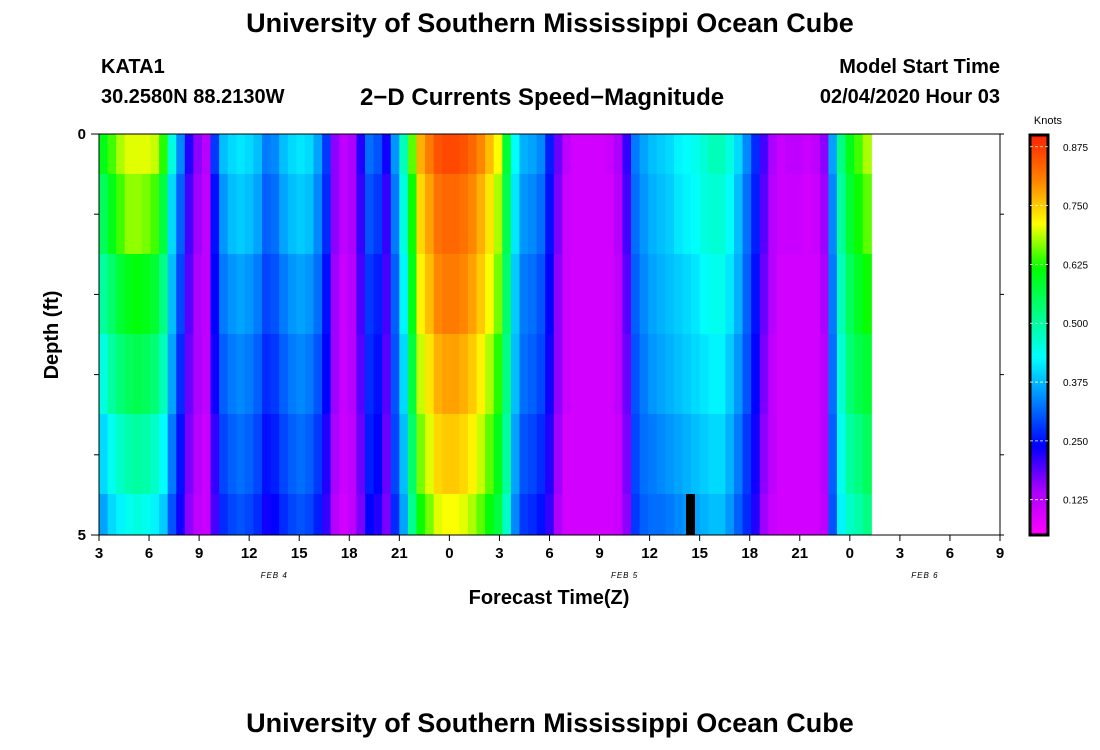 The image size is (1100, 750). What do you see at coordinates (52, 335) in the screenshot?
I see `y-axis-label: Depth (ft)` at bounding box center [52, 335].